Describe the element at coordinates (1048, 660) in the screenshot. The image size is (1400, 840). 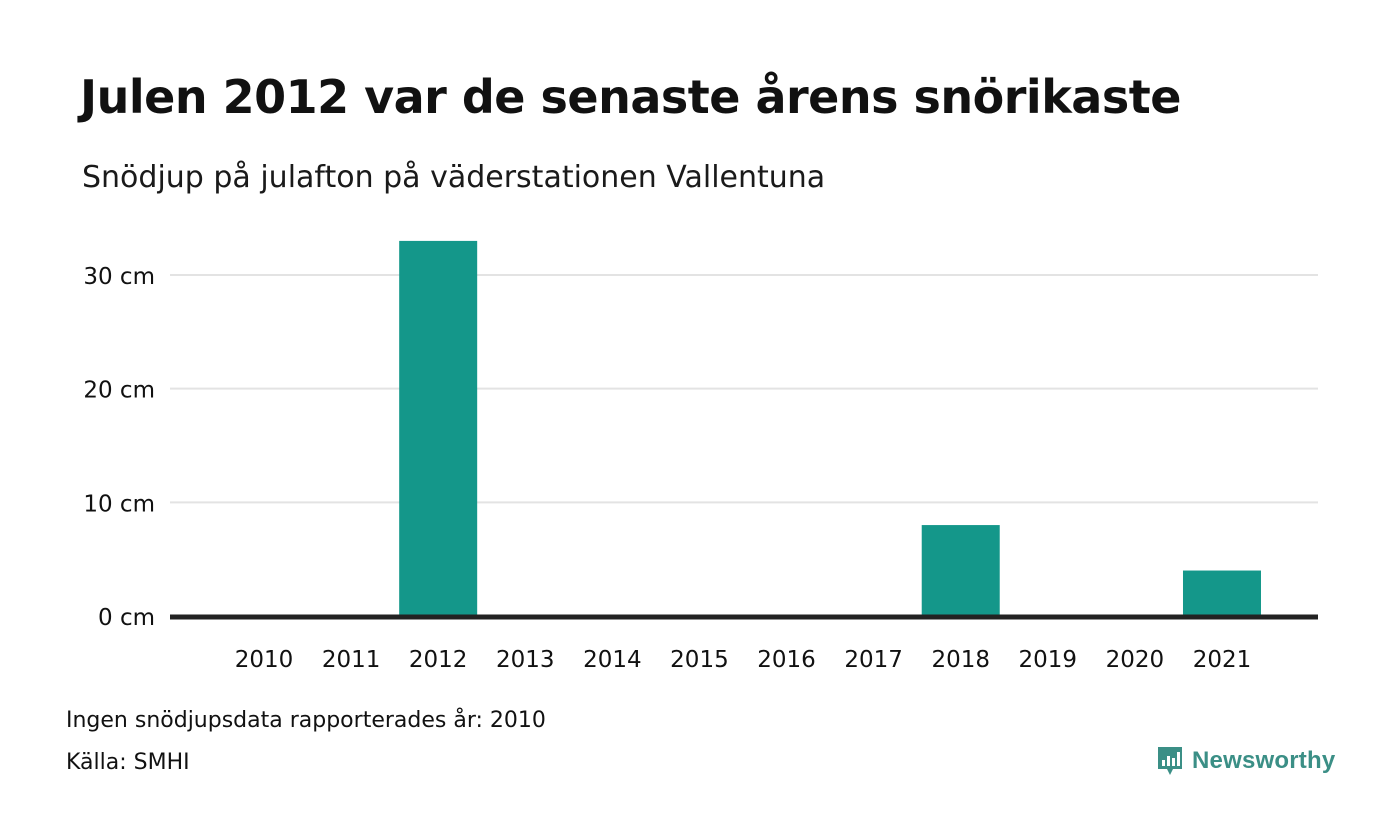
I see `x-tick-label: 2019` at that location.